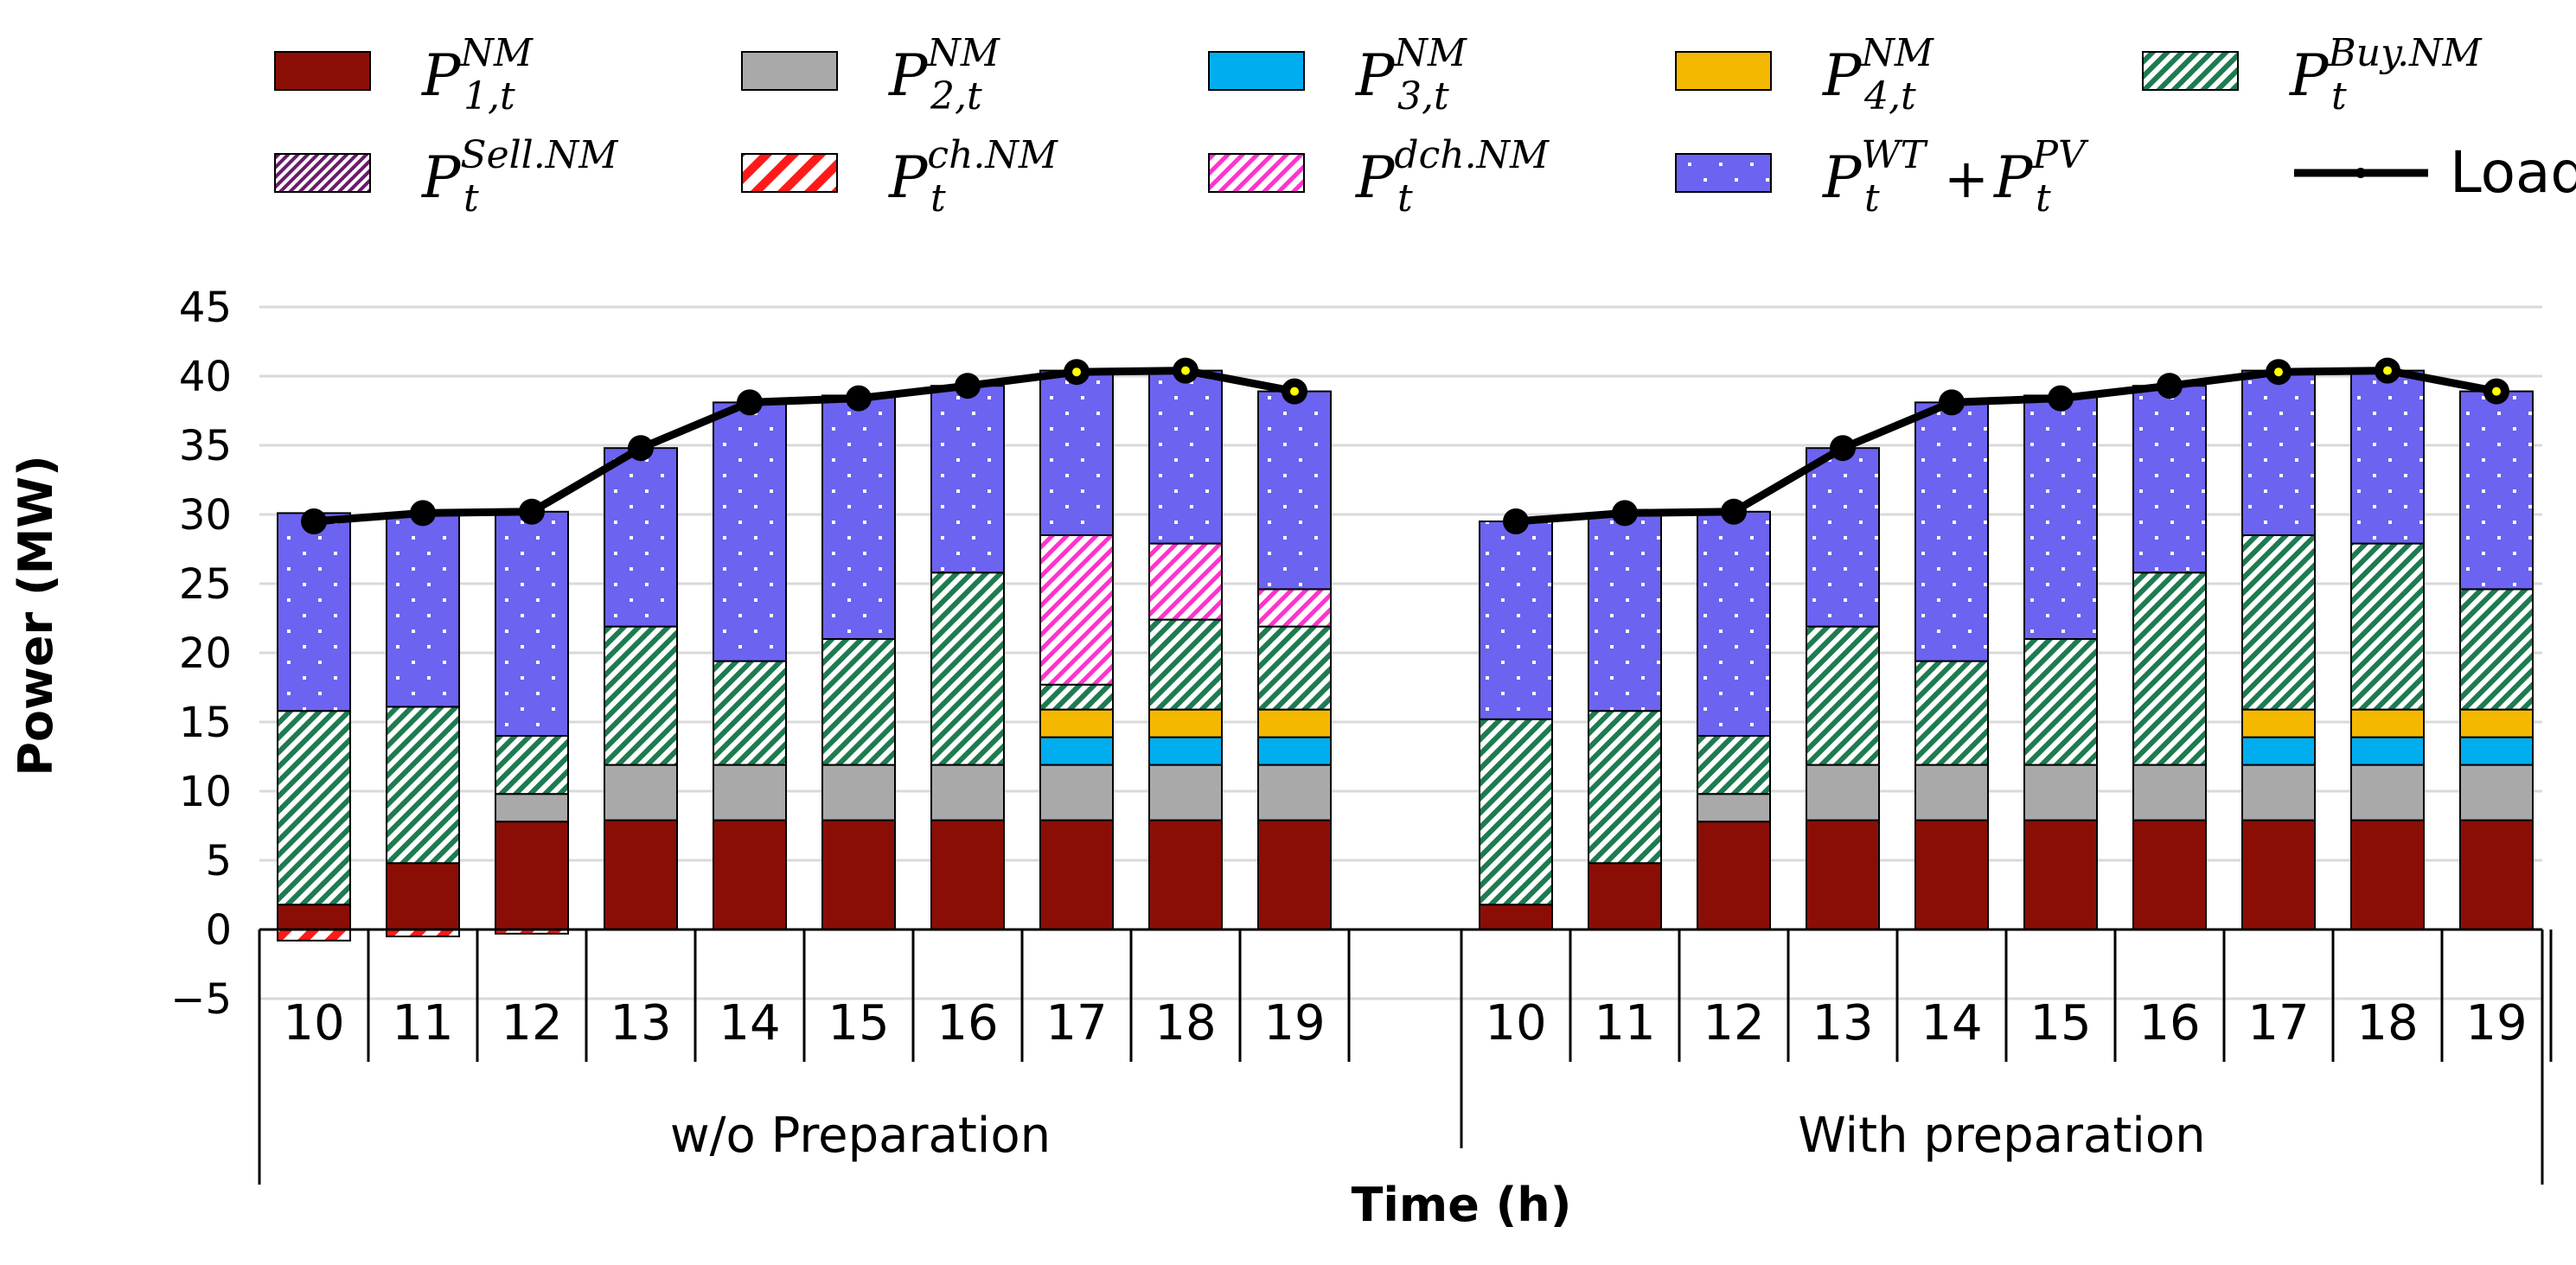  Describe the element at coordinates (314, 935) in the screenshot. I see `bar-segment-ch` at that location.